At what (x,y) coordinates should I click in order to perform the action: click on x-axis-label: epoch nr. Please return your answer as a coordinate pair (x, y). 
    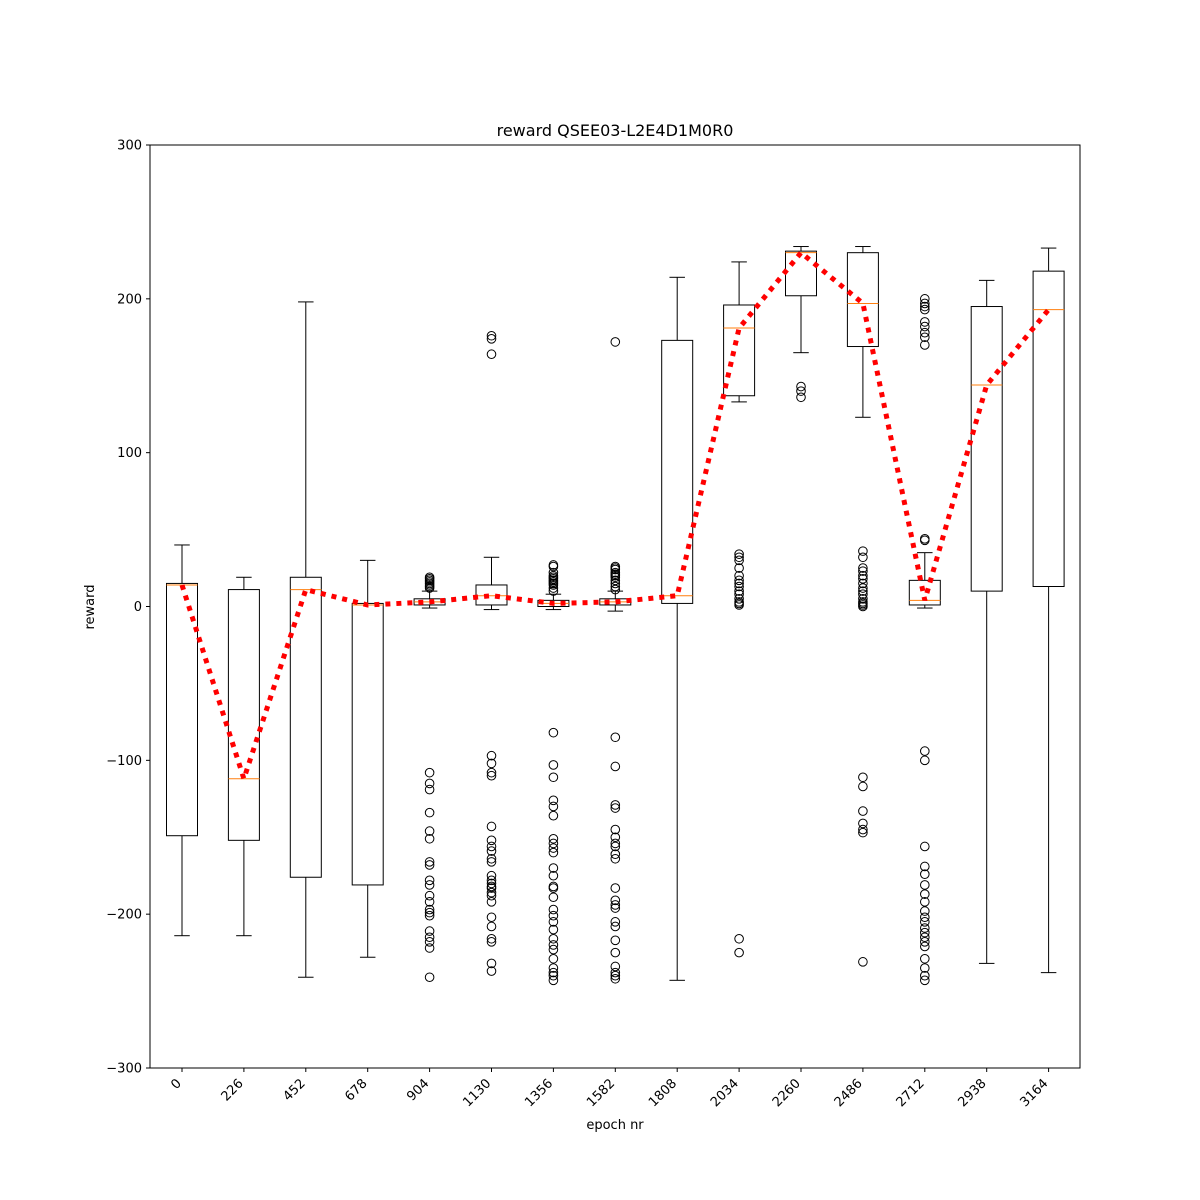
    Looking at the image, I should click on (615, 1125).